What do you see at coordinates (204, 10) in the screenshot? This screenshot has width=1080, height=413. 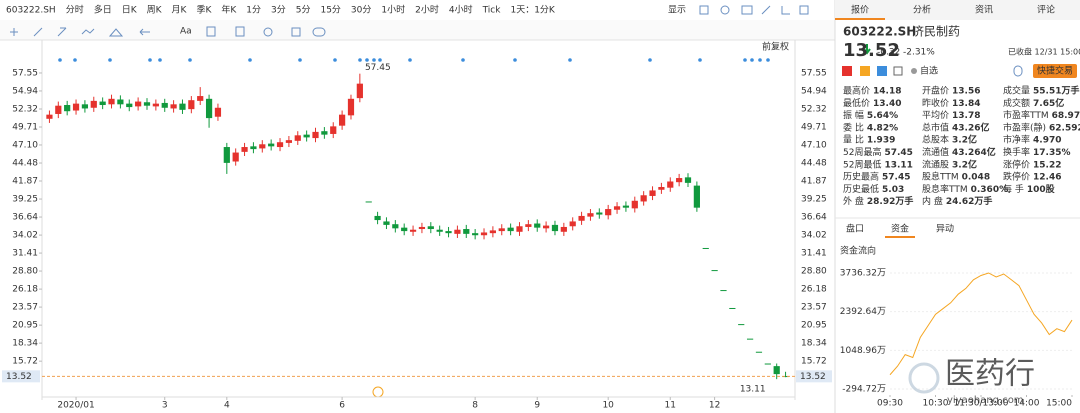 I see `period-tab: 季K` at bounding box center [204, 10].